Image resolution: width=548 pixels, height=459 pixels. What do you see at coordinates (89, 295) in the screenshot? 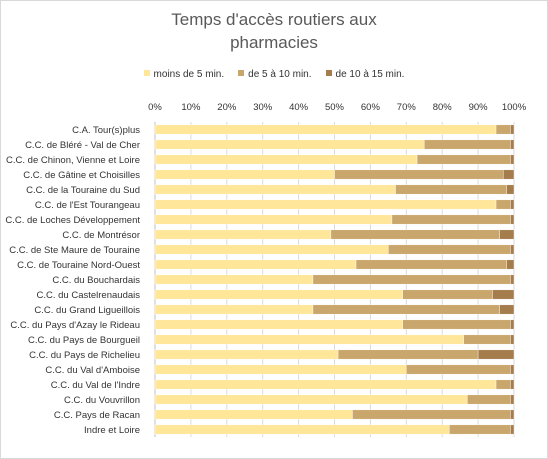
I see `category-label: C.C. du Castelrenaudais` at bounding box center [89, 295].